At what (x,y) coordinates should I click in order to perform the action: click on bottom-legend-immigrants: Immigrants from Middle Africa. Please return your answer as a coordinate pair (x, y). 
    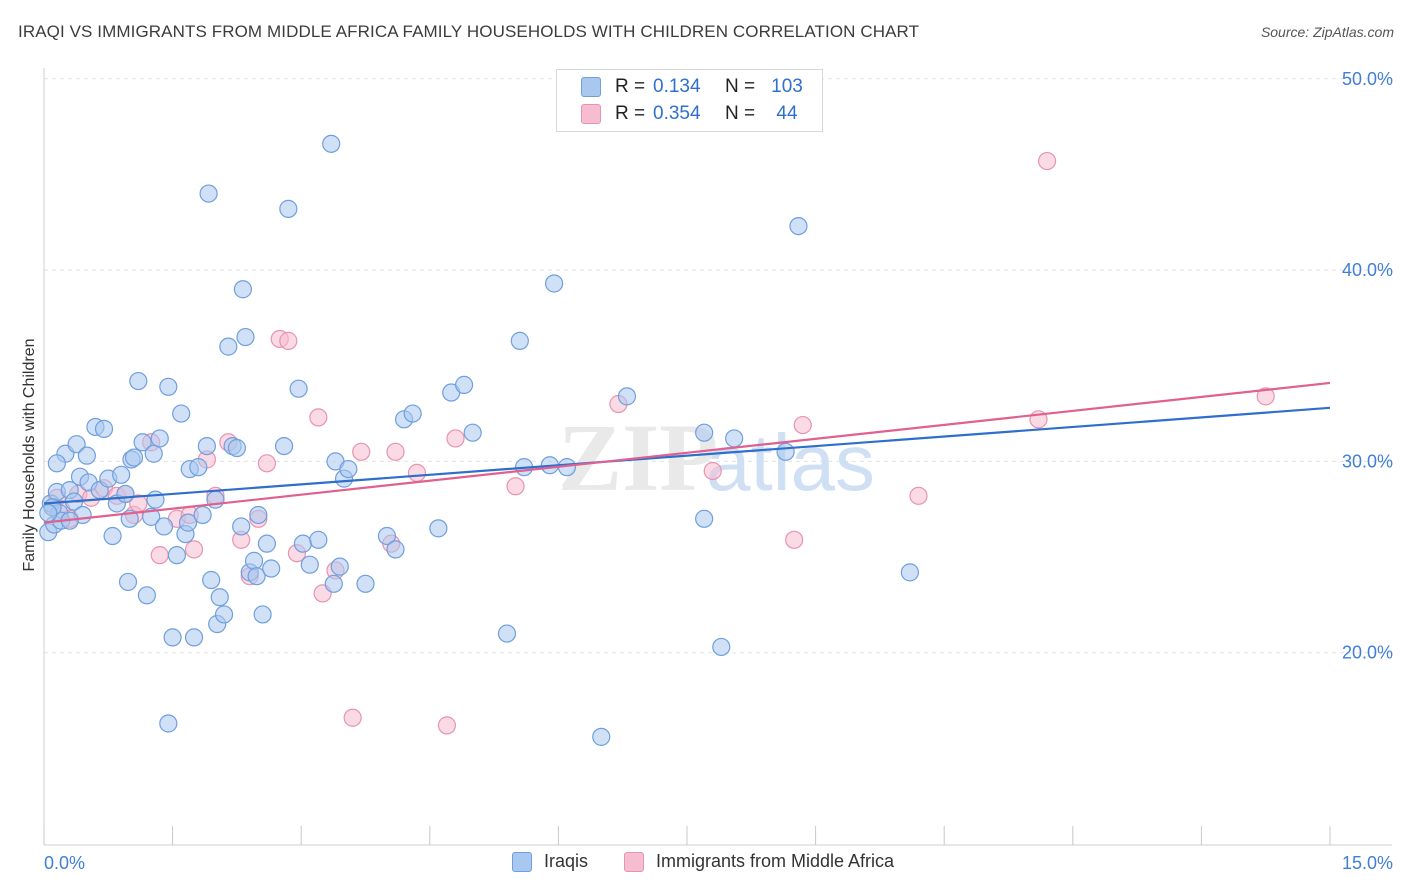
    Looking at the image, I should click on (759, 861).